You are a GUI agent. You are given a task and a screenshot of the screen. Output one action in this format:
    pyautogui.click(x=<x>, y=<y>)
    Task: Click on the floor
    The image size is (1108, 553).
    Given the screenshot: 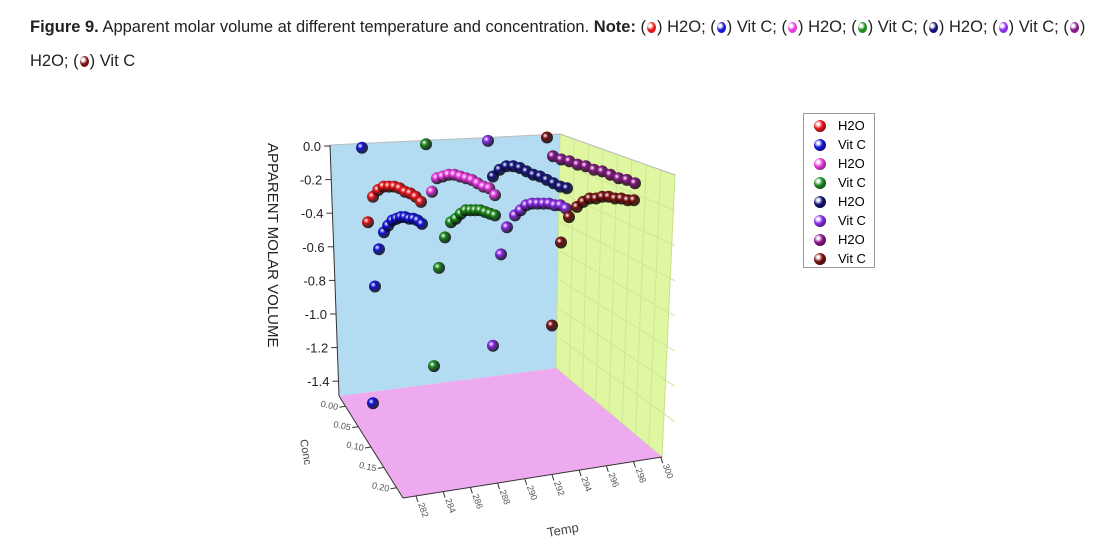 What is the action you would take?
    pyautogui.click(x=500, y=433)
    